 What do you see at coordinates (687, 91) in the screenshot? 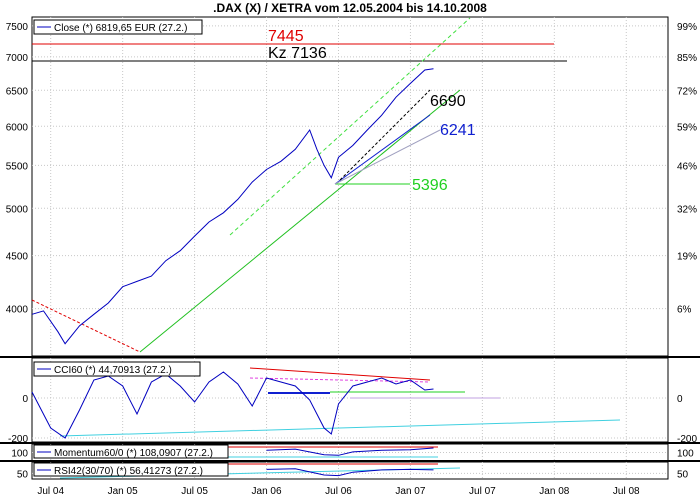
I see `y-tick-label-right: 72%` at bounding box center [687, 91].